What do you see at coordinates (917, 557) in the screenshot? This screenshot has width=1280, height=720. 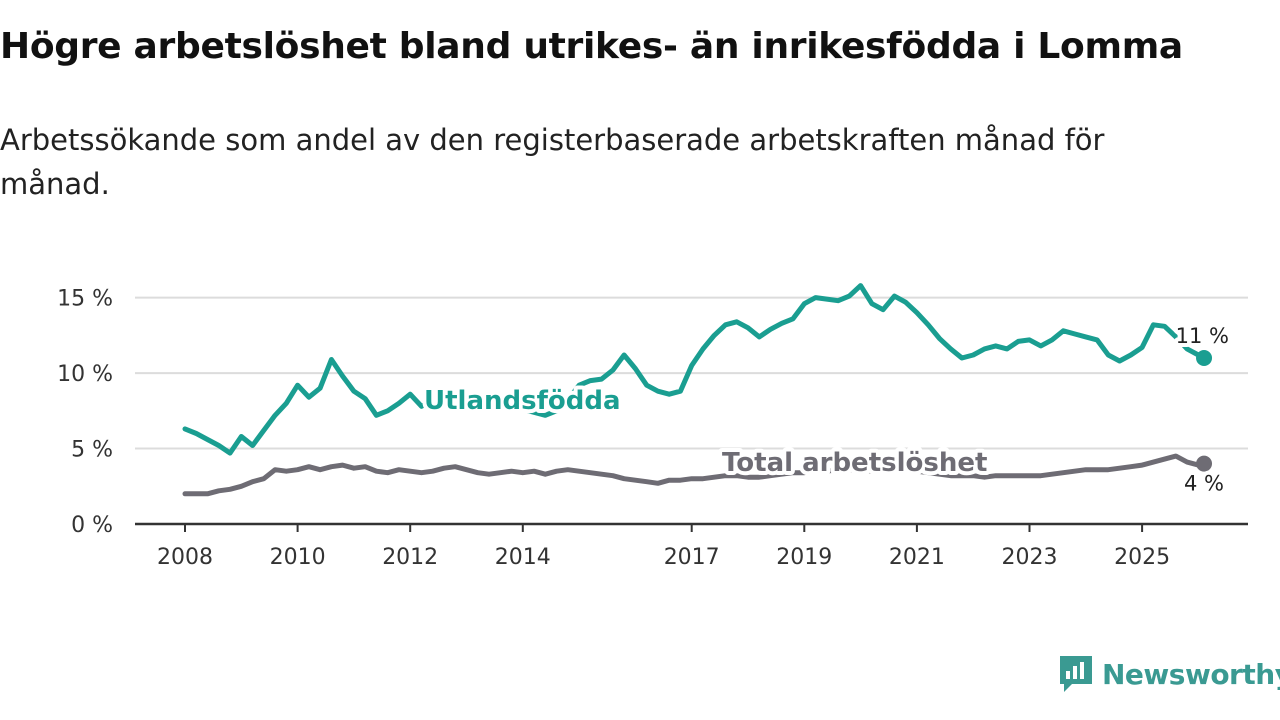 I see `x-tick-label: 2021` at bounding box center [917, 557].